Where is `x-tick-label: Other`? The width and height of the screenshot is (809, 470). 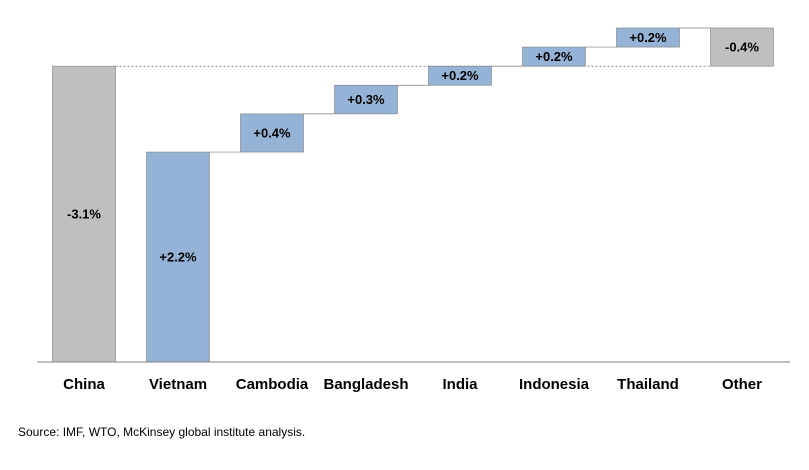 x-tick-label: Other is located at coordinates (742, 384).